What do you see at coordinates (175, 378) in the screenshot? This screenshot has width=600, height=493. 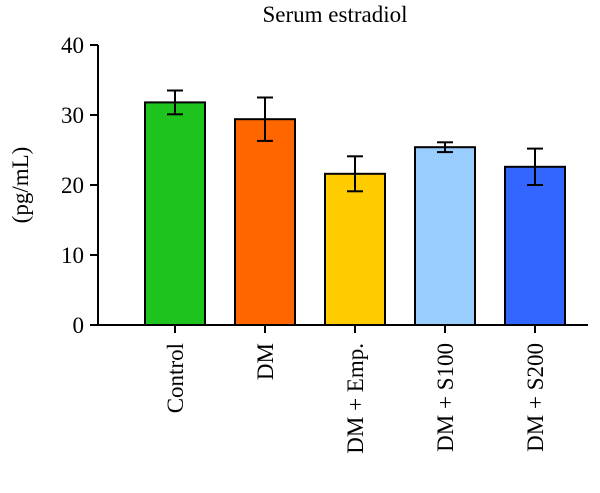 I see `x-tick-label: Control` at bounding box center [175, 378].